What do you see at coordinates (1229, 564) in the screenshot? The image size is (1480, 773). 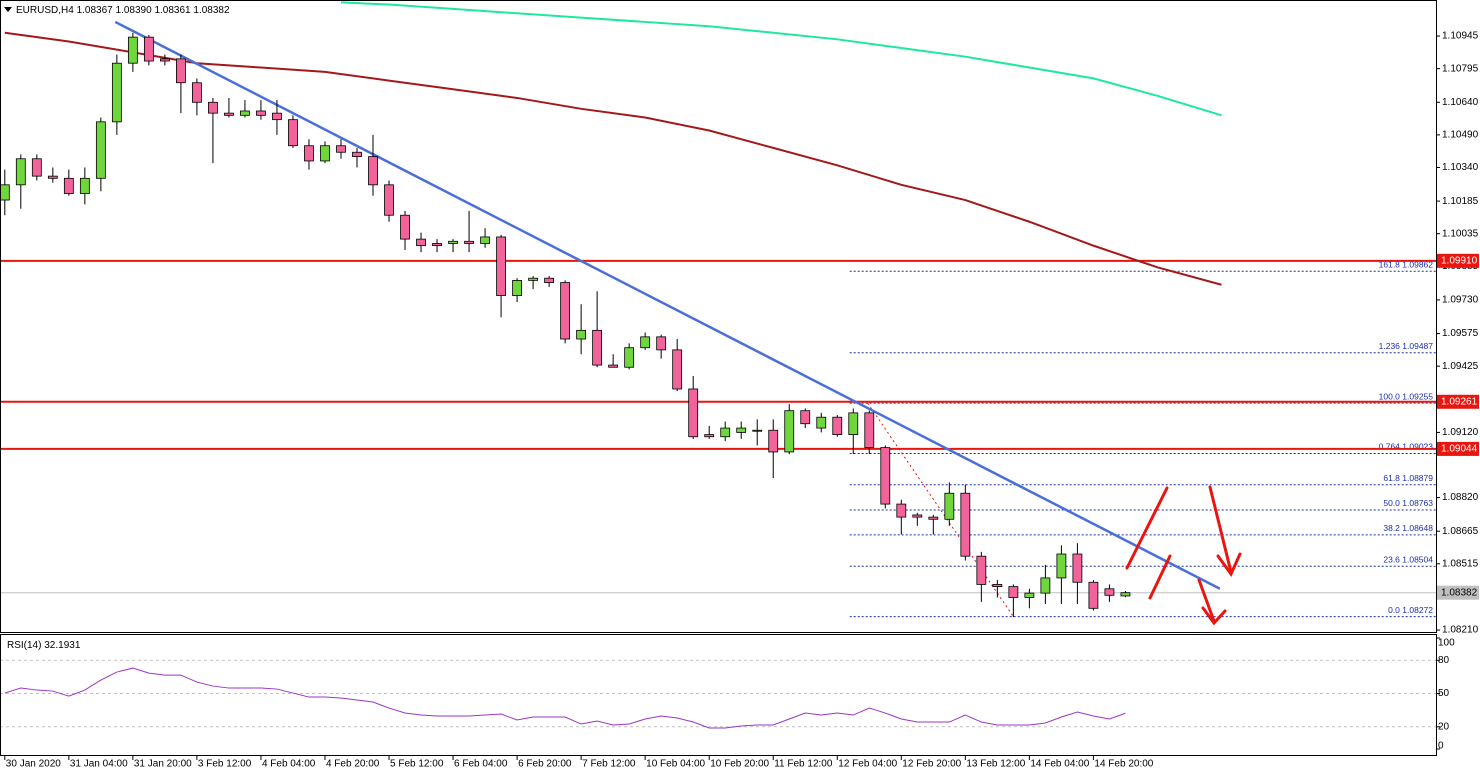 I see `drawn-arrowhead` at bounding box center [1229, 564].